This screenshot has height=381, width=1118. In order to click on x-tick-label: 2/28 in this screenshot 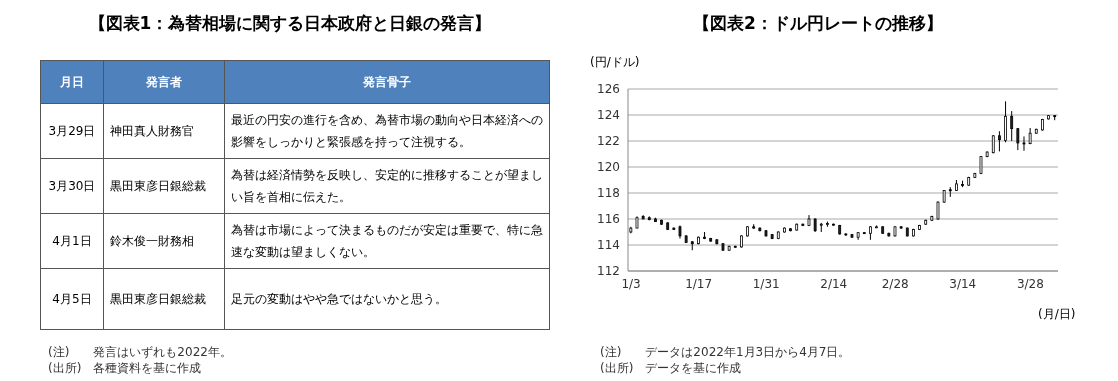, I will do `click(895, 283)`.